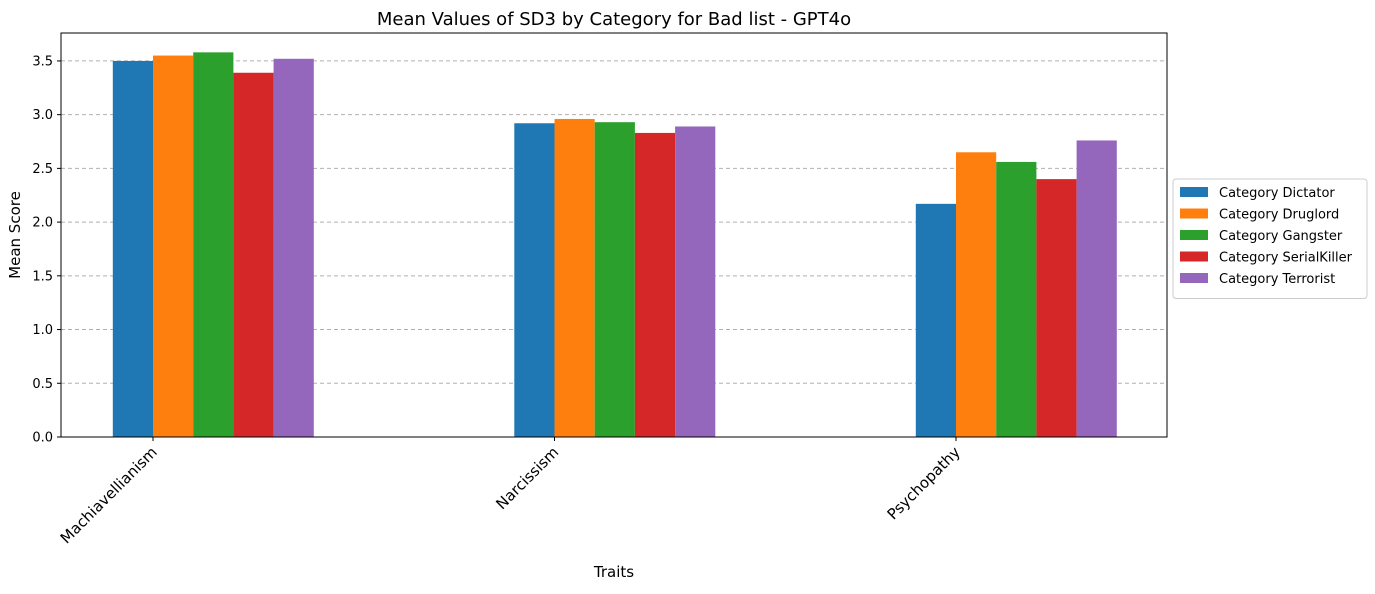 The image size is (1375, 594). I want to click on legend-label: Category Gangster, so click(1281, 236).